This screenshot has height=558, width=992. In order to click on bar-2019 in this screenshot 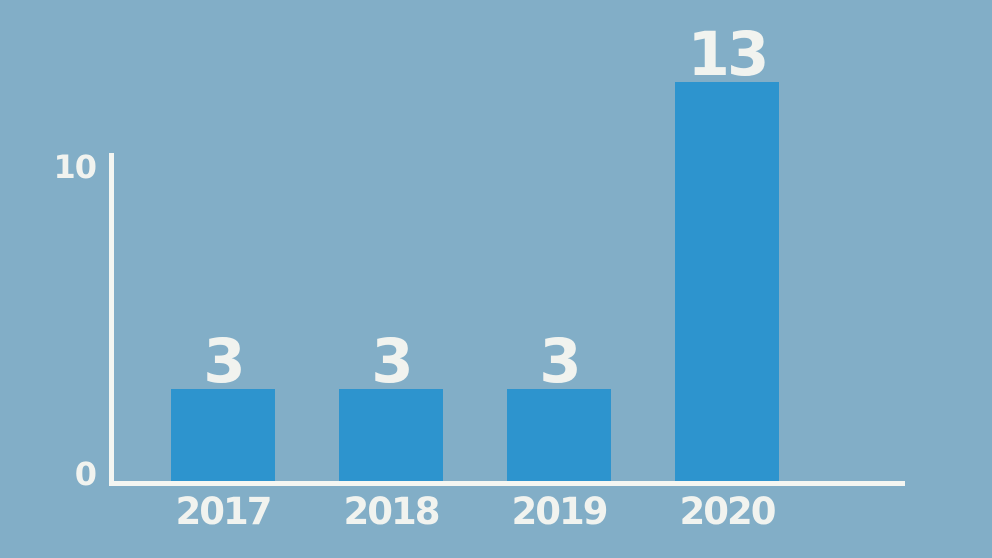, I will do `click(559, 435)`.